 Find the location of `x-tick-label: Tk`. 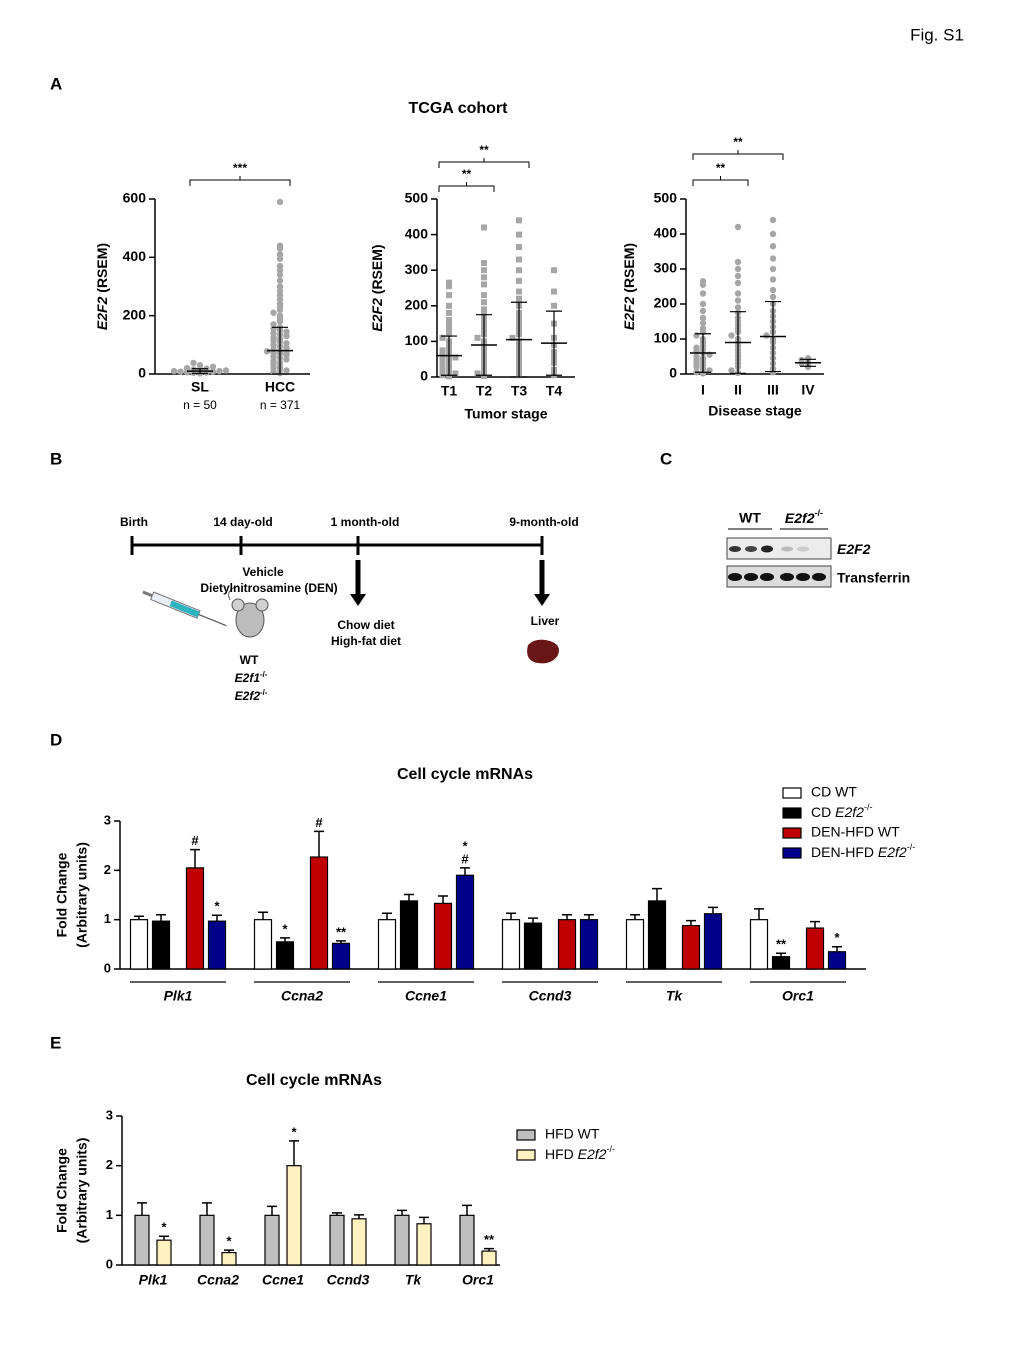

x-tick-label: Tk is located at coordinates (675, 996).